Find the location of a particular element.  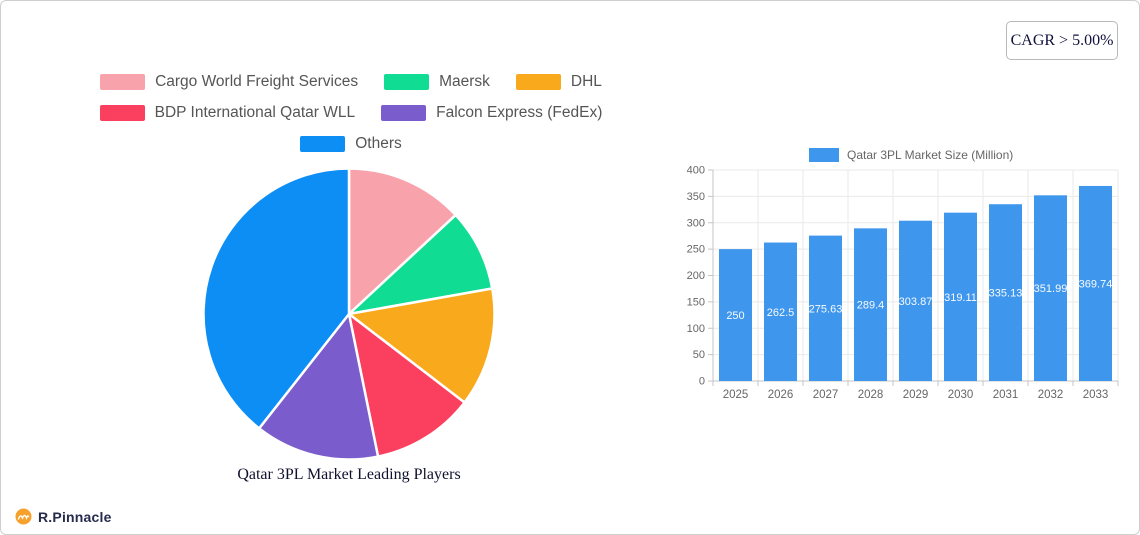

bar-value-label: 319.11 is located at coordinates (960, 298).